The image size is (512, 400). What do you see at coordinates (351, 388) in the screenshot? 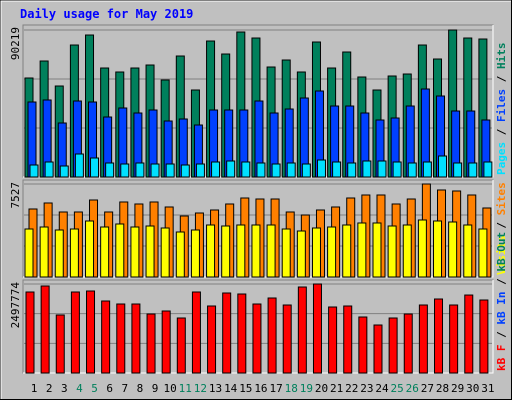
I see `x-tick-label: 22` at bounding box center [351, 388].